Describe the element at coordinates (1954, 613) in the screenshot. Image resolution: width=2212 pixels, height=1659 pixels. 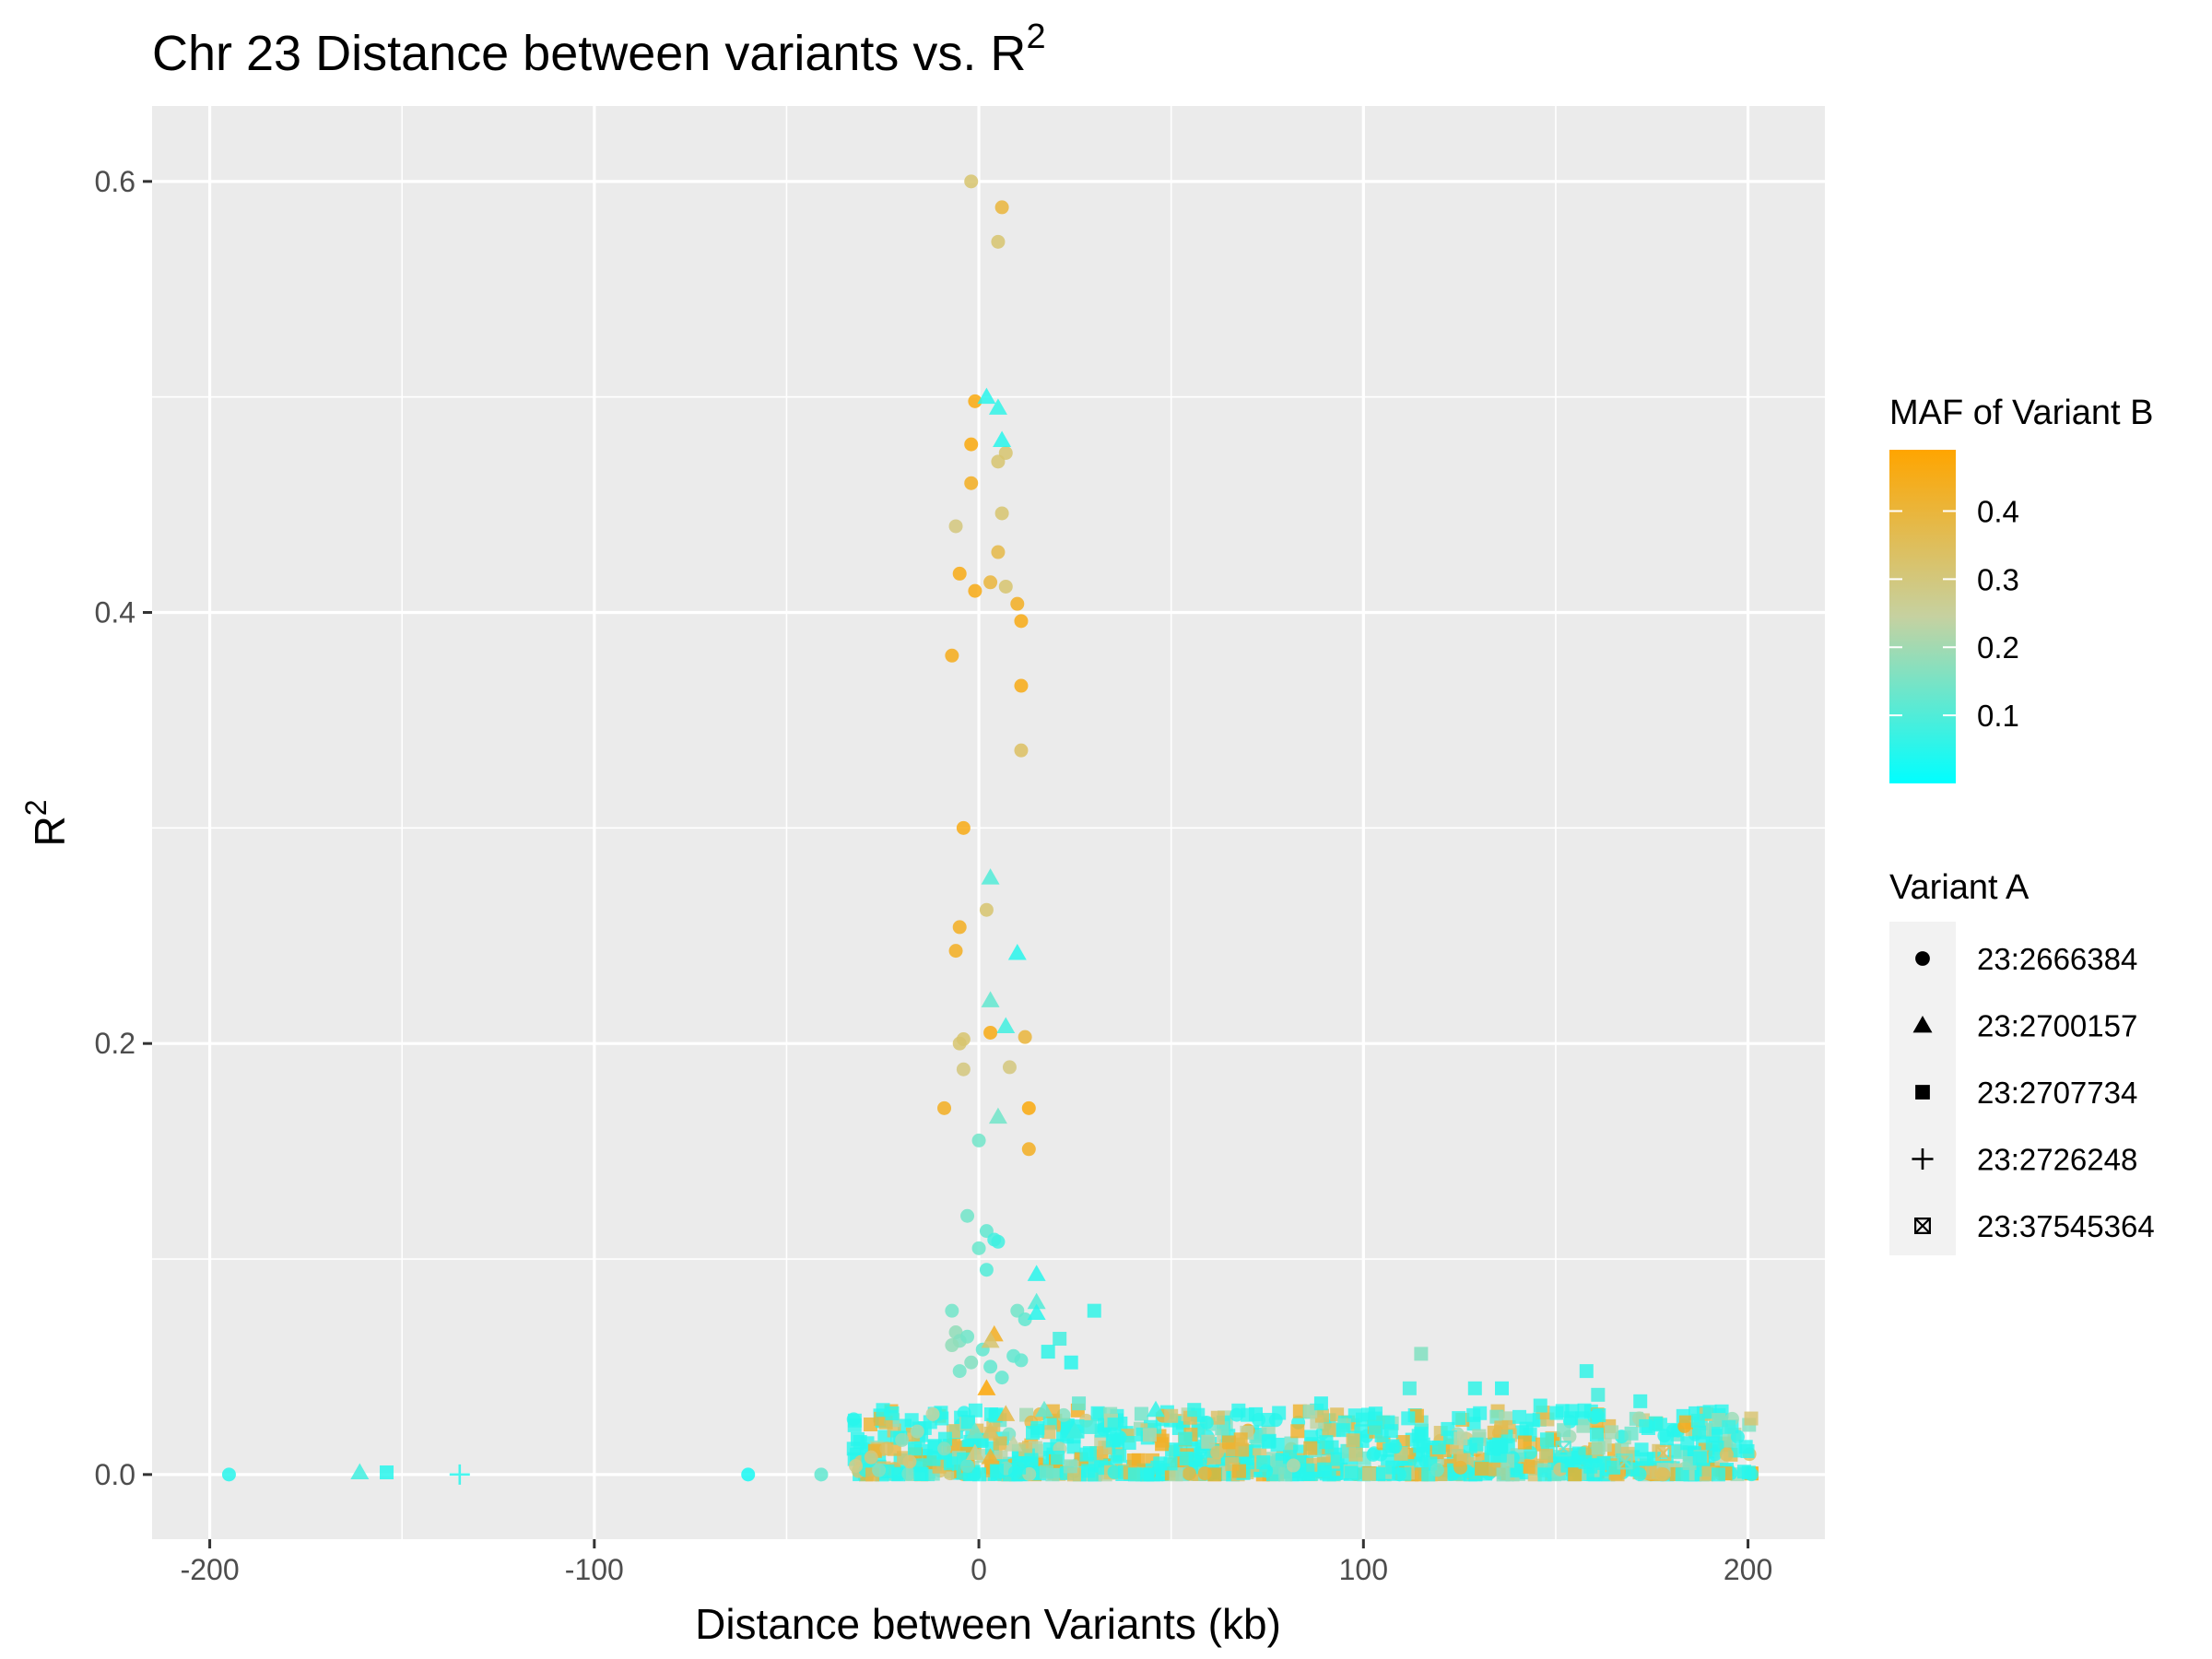
I see `color-legend-ticks: 0.1 0.2 0.3 0.4` at that location.